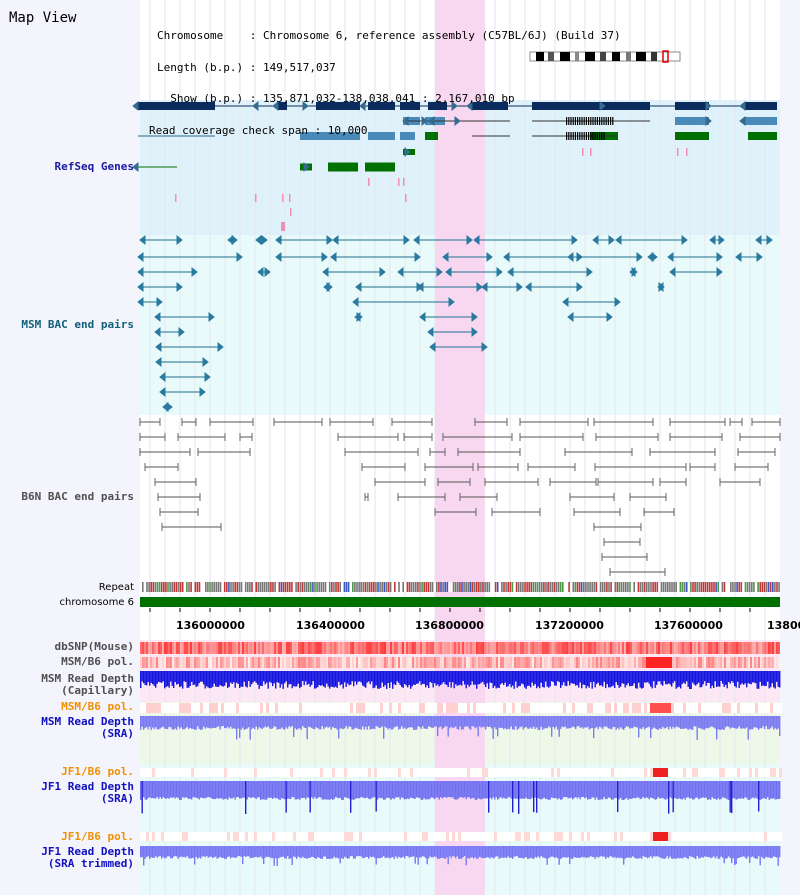 Image resolution: width=800 pixels, height=895 pixels. Describe the element at coordinates (77, 496) in the screenshot. I see `track-label-b6n-bac: B6N BAC end pairs` at that location.